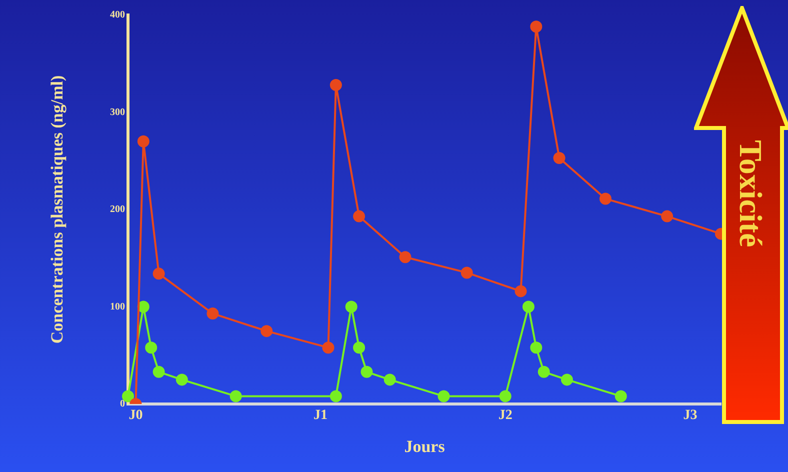 The width and height of the screenshot is (788, 472). What do you see at coordinates (505, 416) in the screenshot?
I see `x-tick-label: J2` at bounding box center [505, 416].